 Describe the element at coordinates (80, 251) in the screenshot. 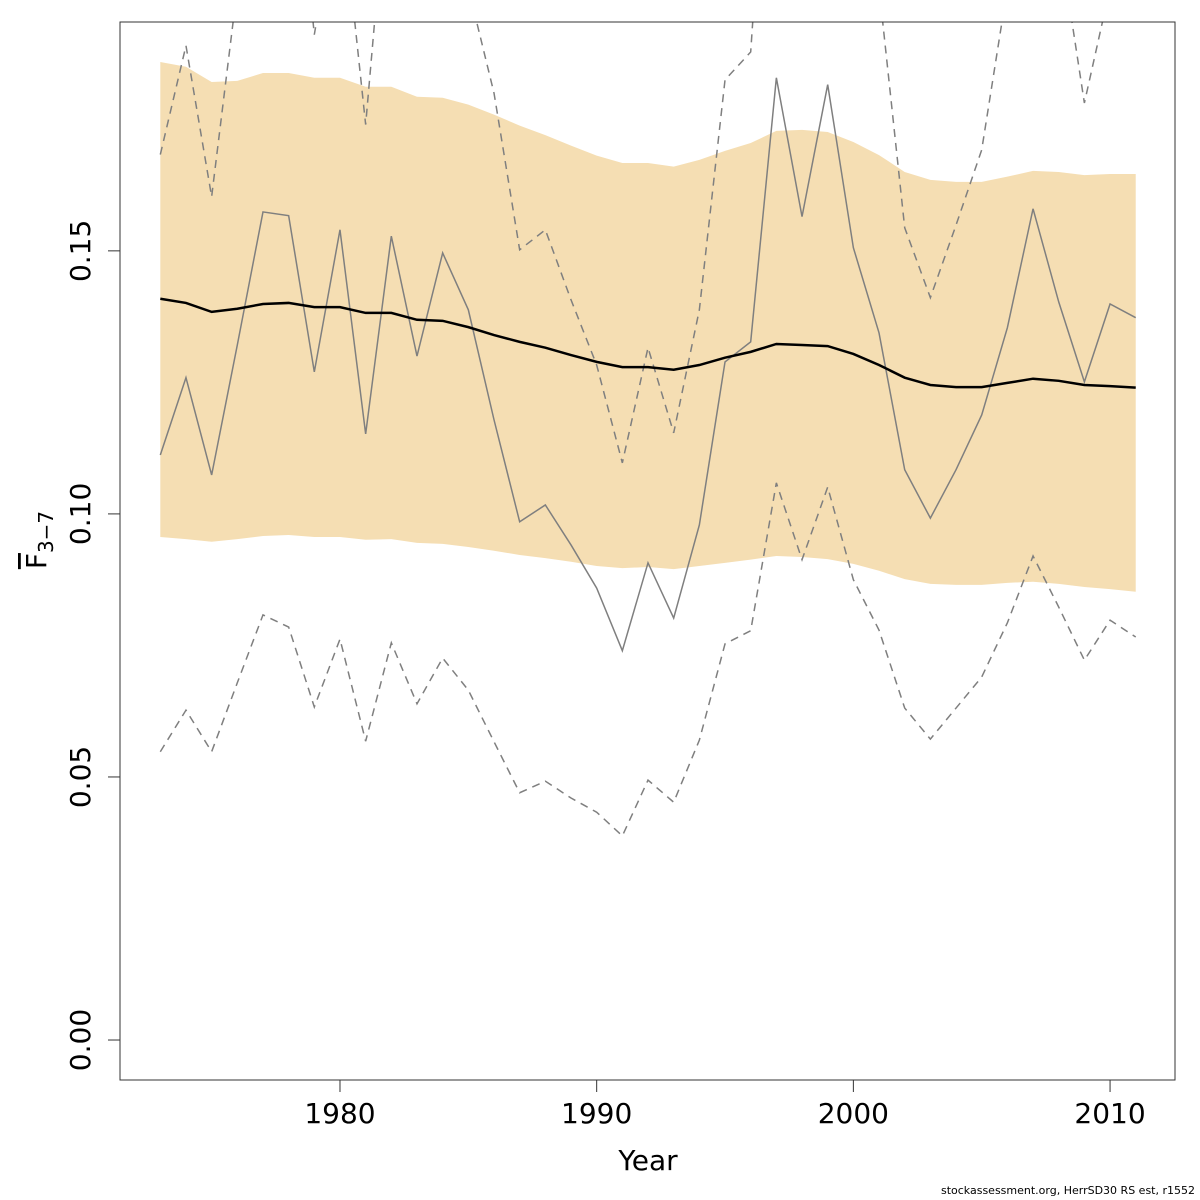

I see `y-tick-label: 0.15` at that location.